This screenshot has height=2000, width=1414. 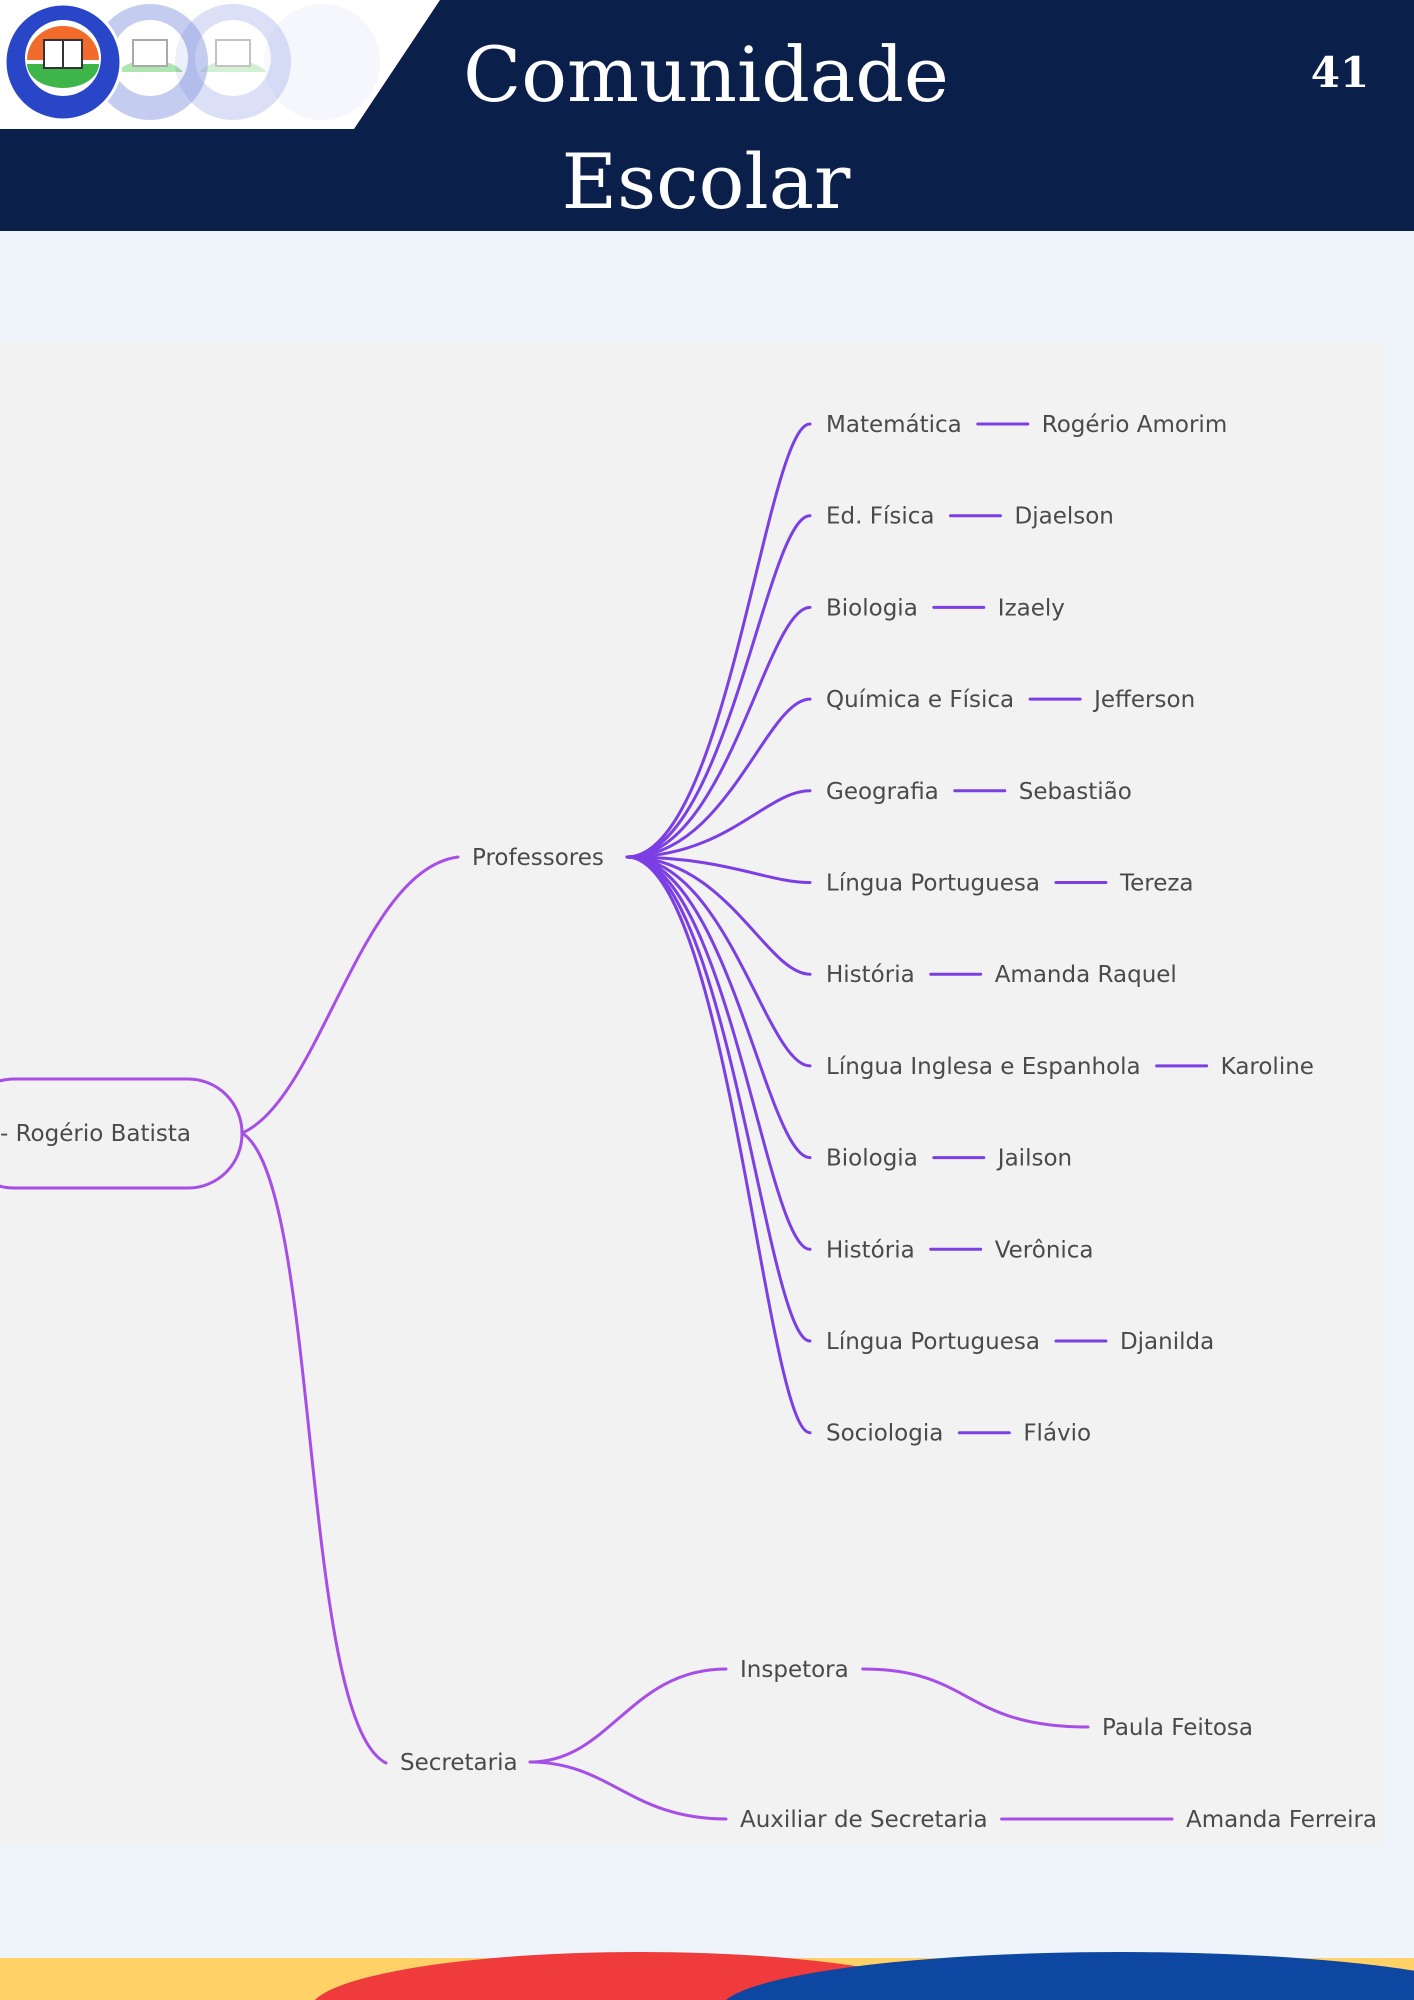 What do you see at coordinates (459, 1763) in the screenshot?
I see `secretaria-node: Secretaria` at bounding box center [459, 1763].